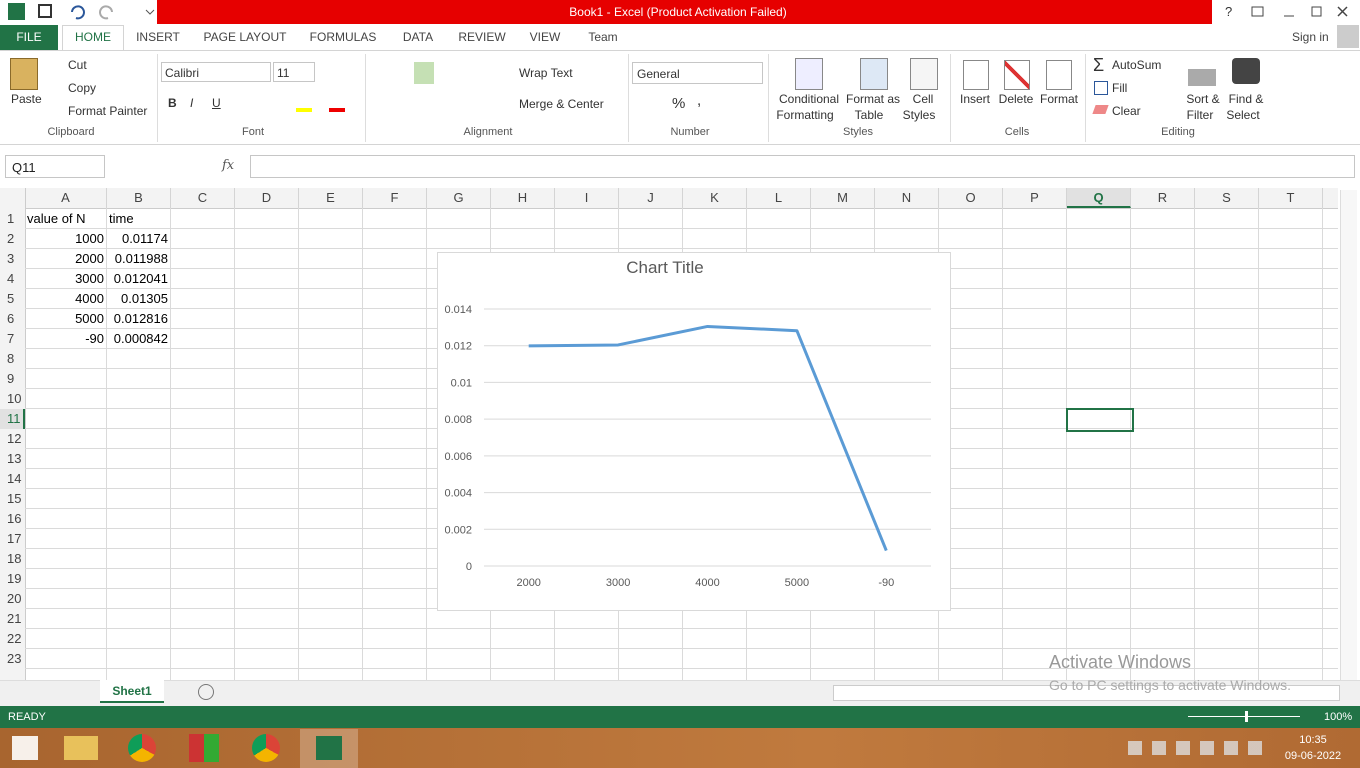 This screenshot has width=1360, height=768. What do you see at coordinates (141, 258) in the screenshot?
I see `cell: 0.011988` at bounding box center [141, 258].